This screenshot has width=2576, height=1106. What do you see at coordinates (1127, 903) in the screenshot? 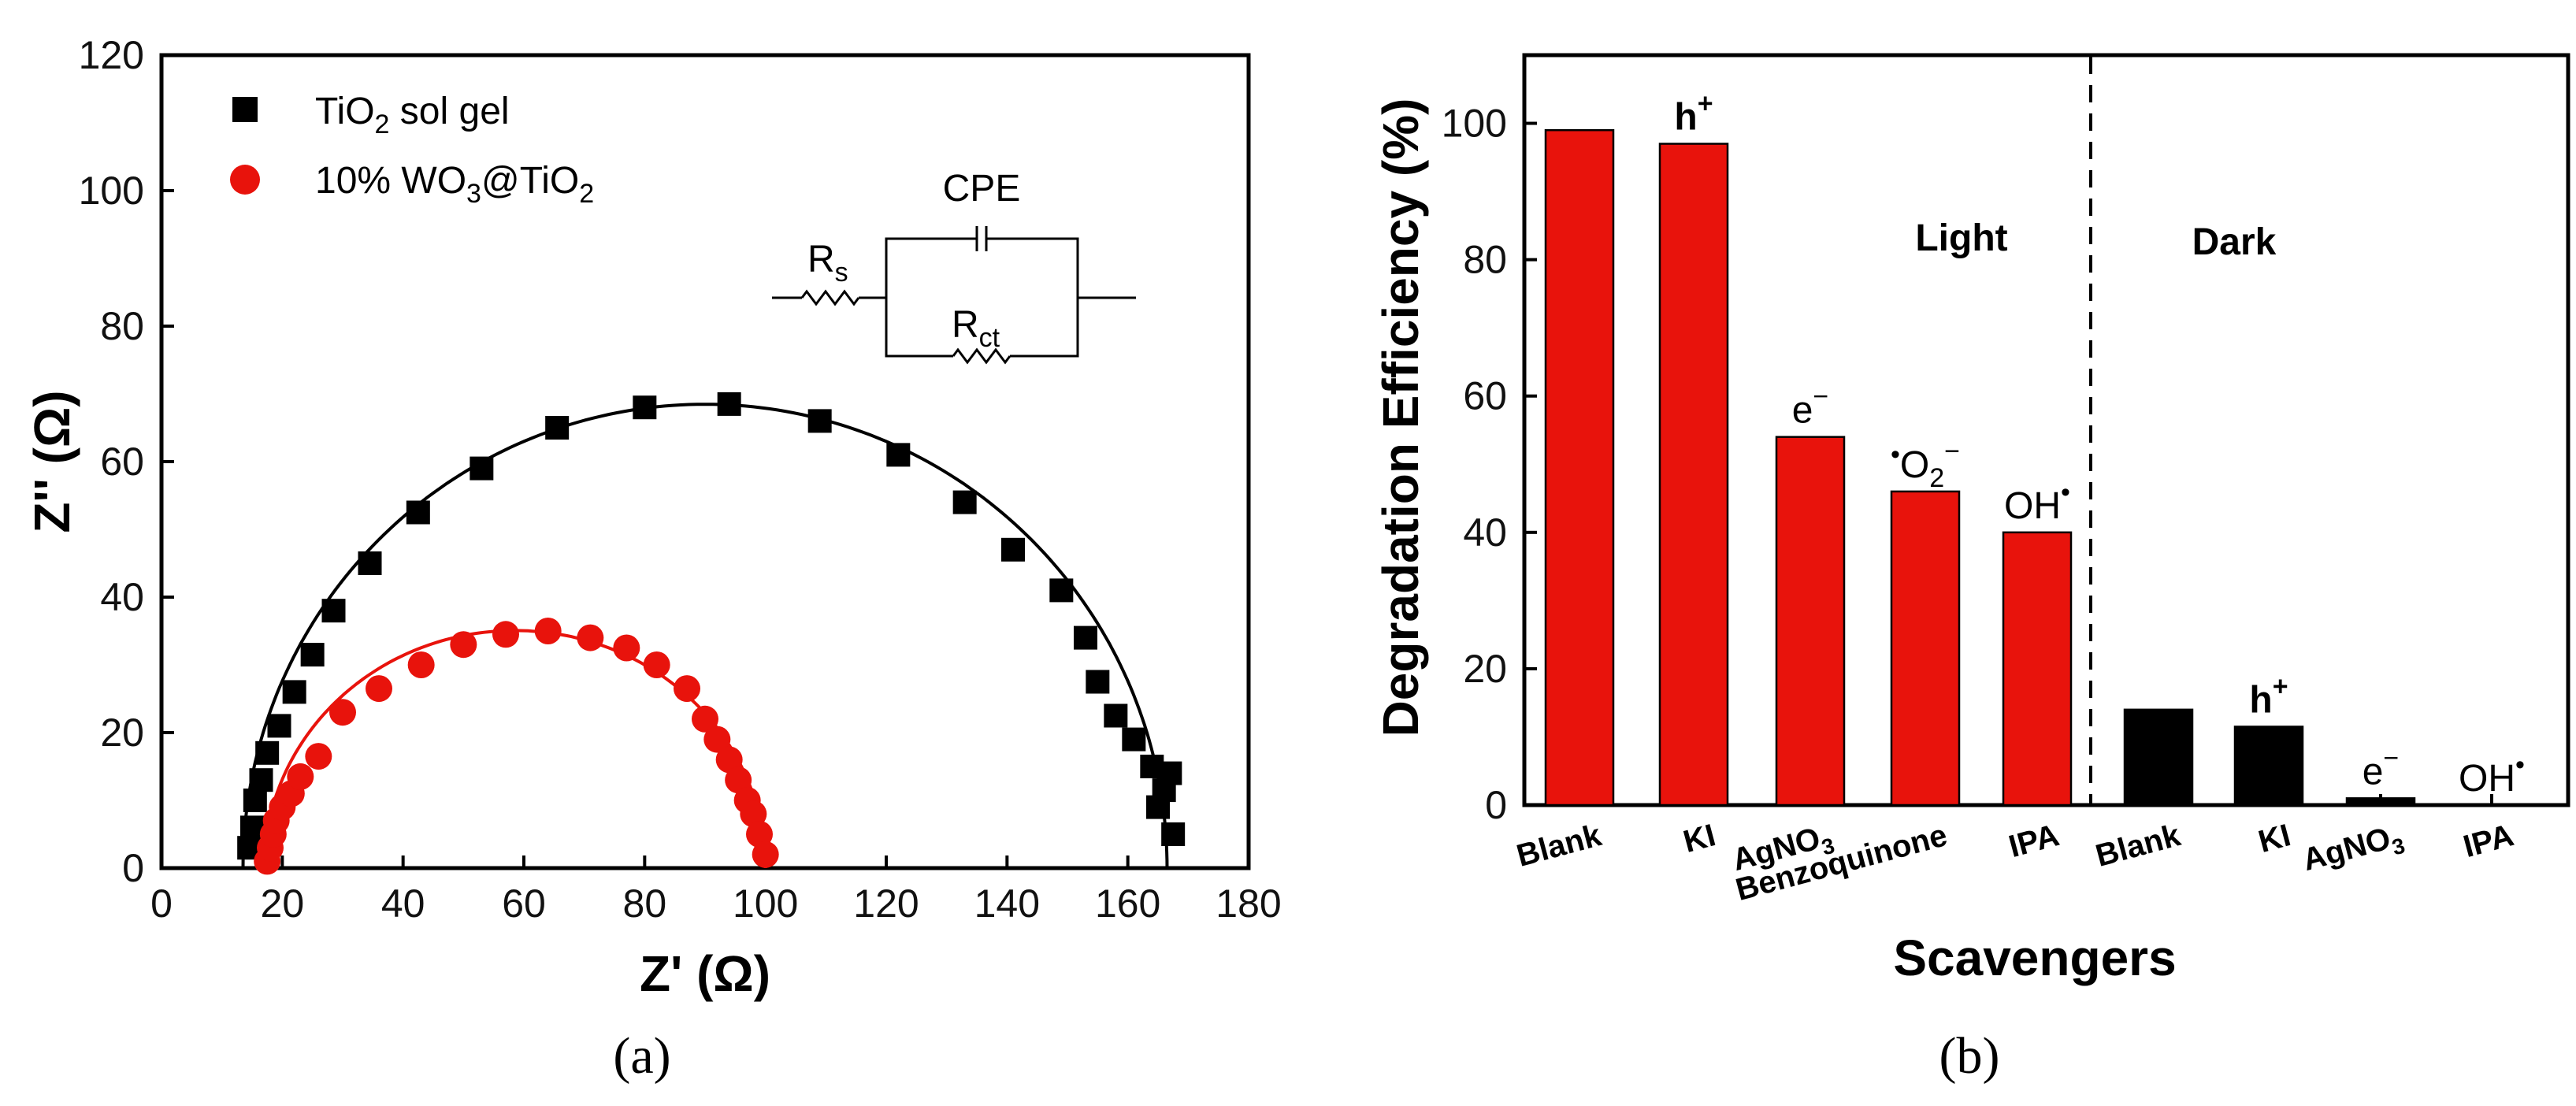
I see `x-tick-label: 160` at bounding box center [1127, 903].